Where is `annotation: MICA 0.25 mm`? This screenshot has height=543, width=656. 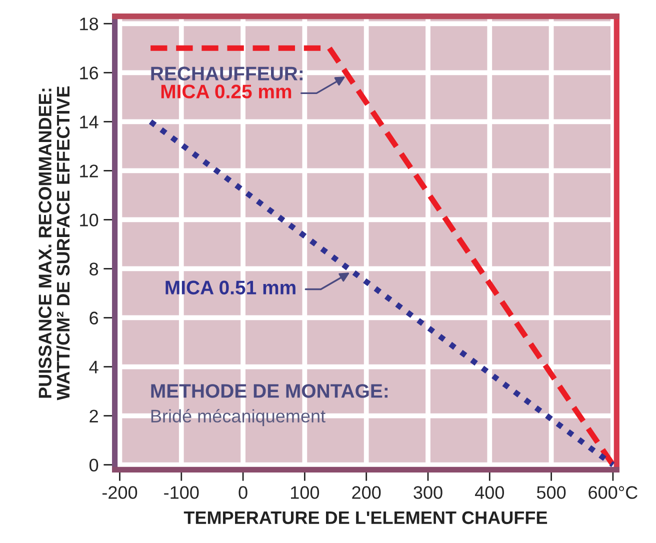 annotation: MICA 0.25 mm is located at coordinates (226, 91).